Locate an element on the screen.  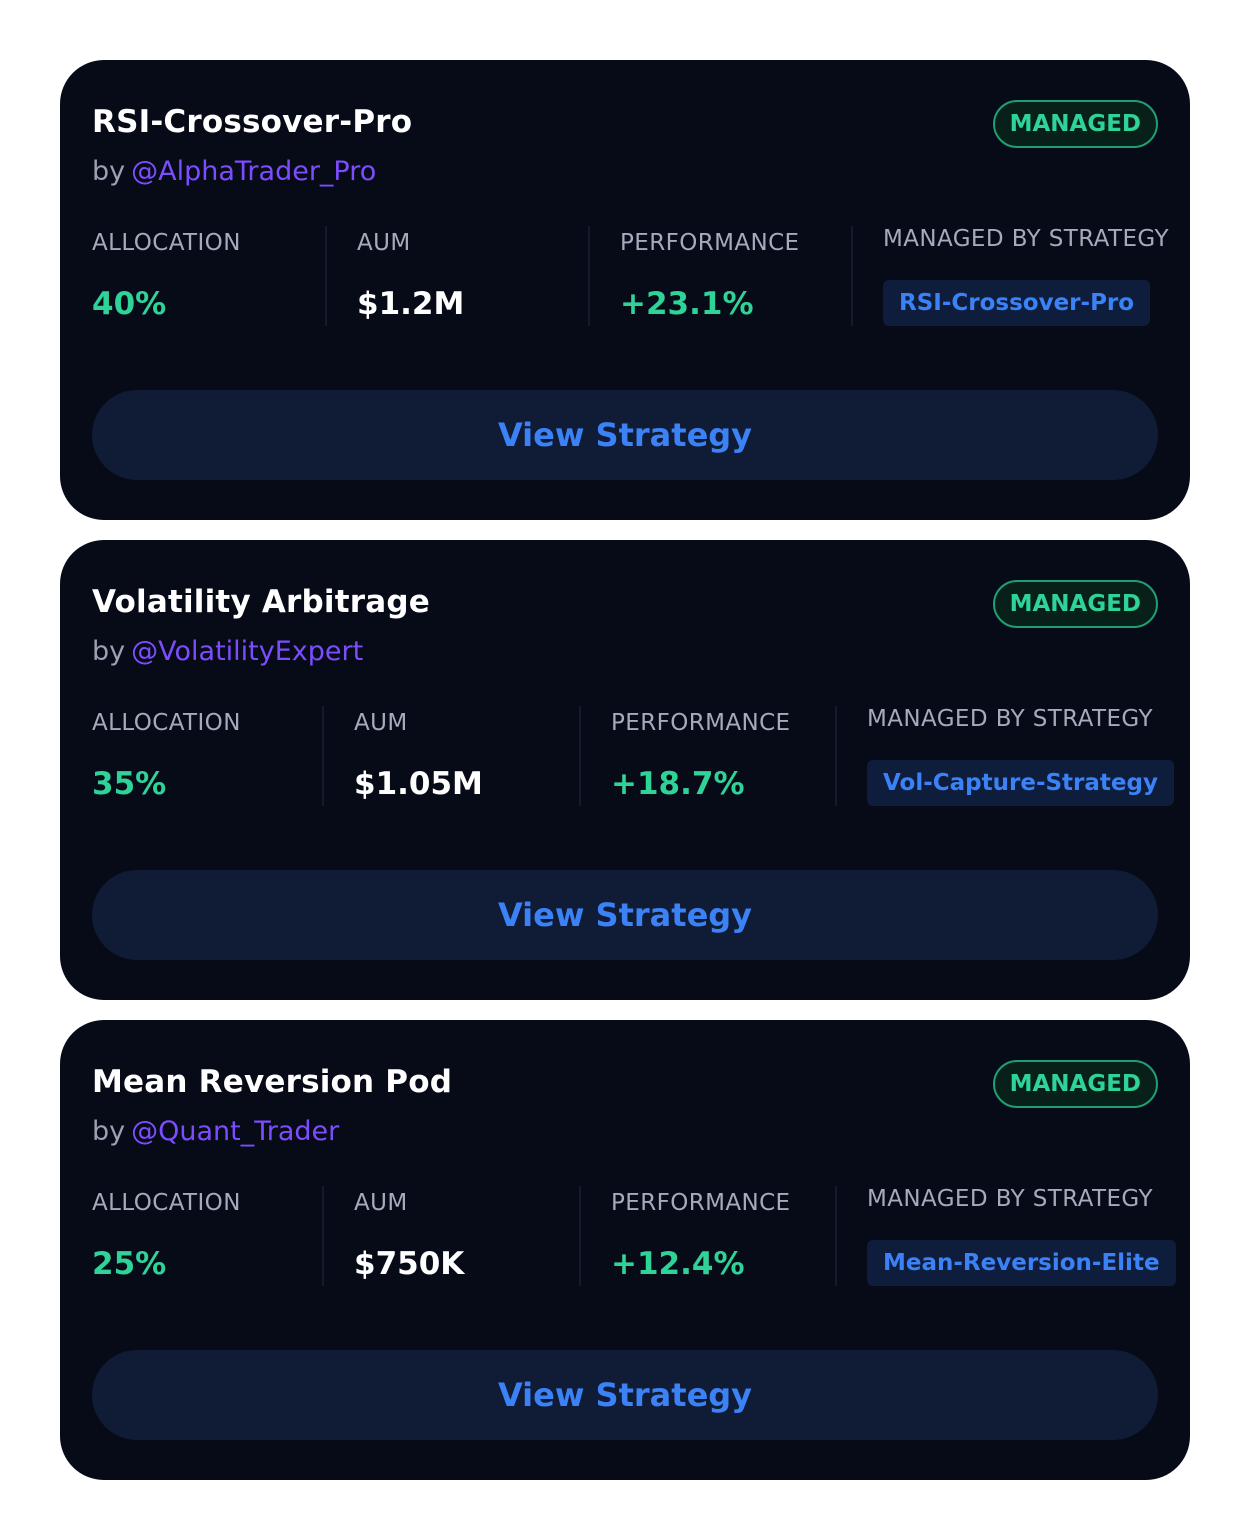
author-handle: @VolatilityExpert is located at coordinates (247, 651).